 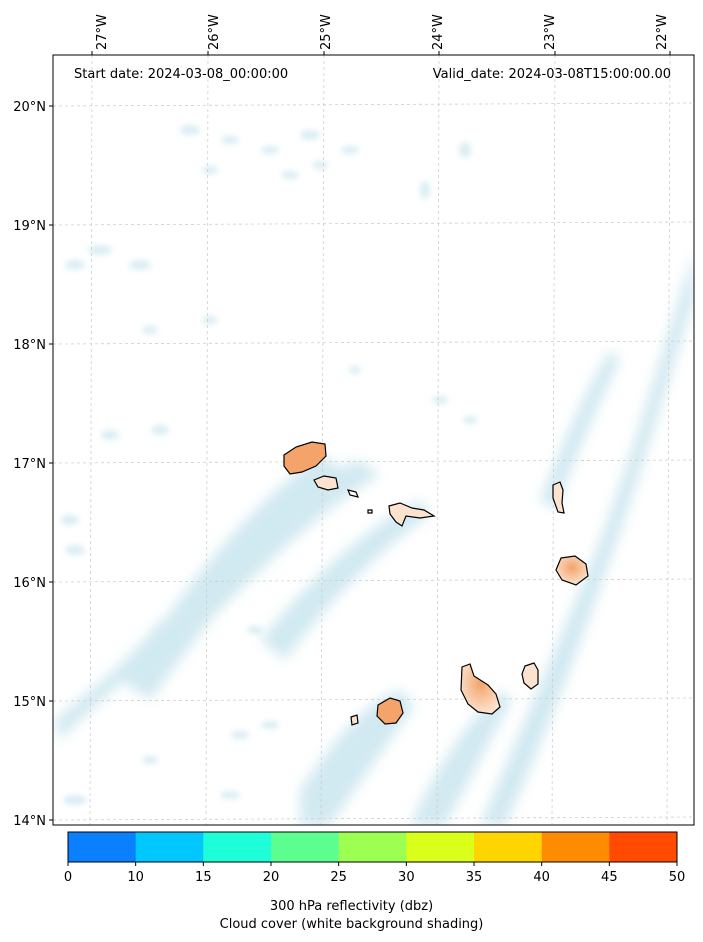 I want to click on colorbar-tick-label: 10, so click(x=135, y=877).